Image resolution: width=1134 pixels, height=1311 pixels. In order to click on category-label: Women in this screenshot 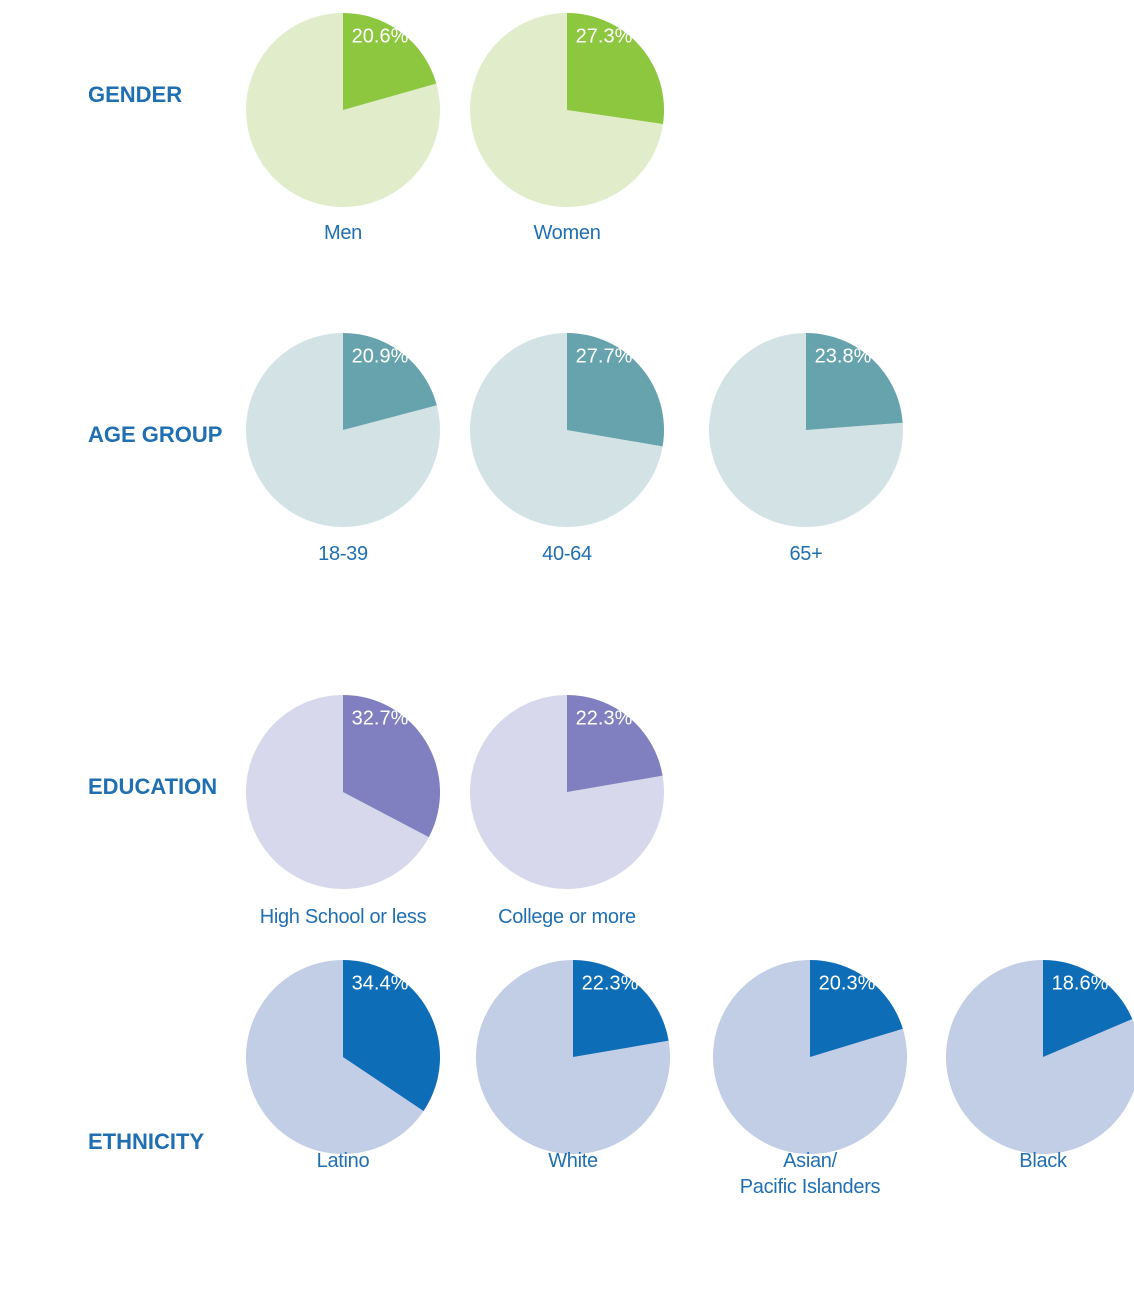, I will do `click(567, 233)`.